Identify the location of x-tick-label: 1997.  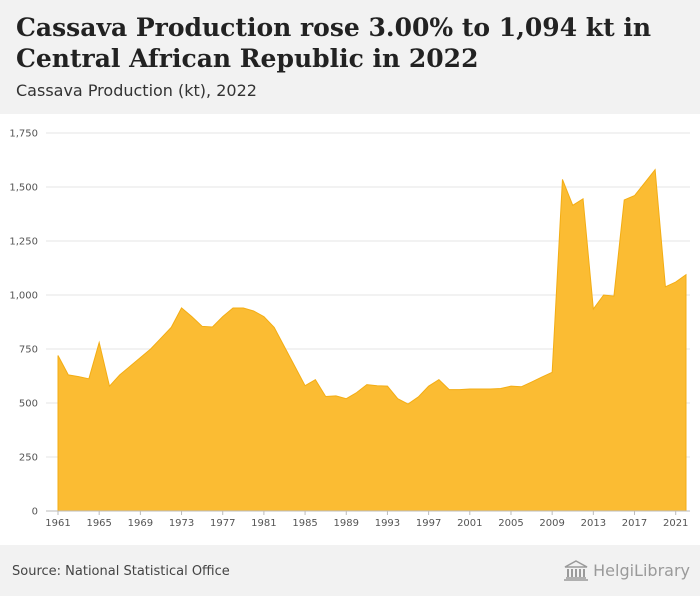
(428, 523).